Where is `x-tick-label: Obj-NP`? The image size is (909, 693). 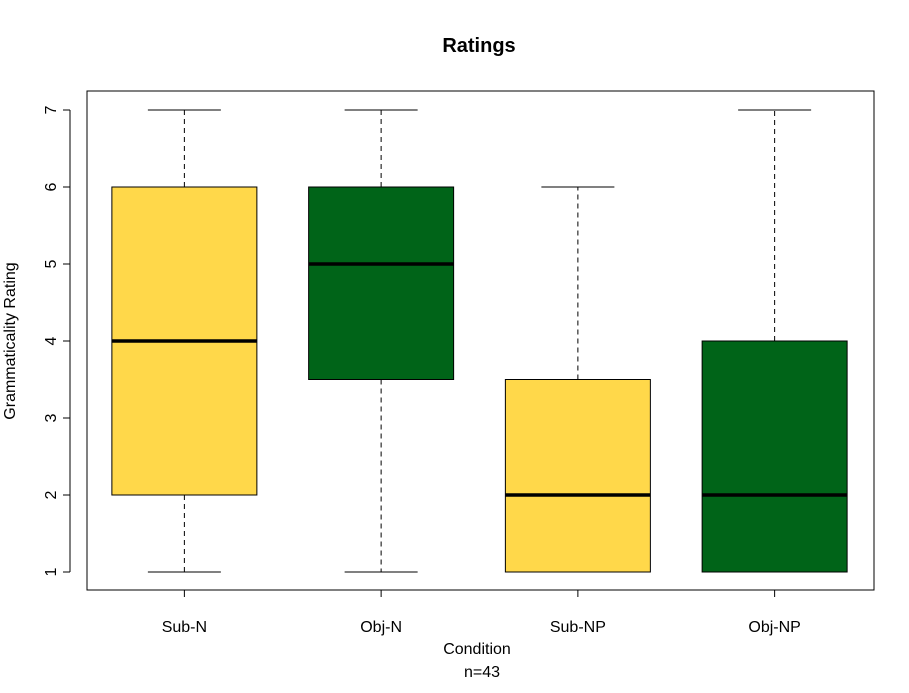
x-tick-label: Obj-NP is located at coordinates (774, 627).